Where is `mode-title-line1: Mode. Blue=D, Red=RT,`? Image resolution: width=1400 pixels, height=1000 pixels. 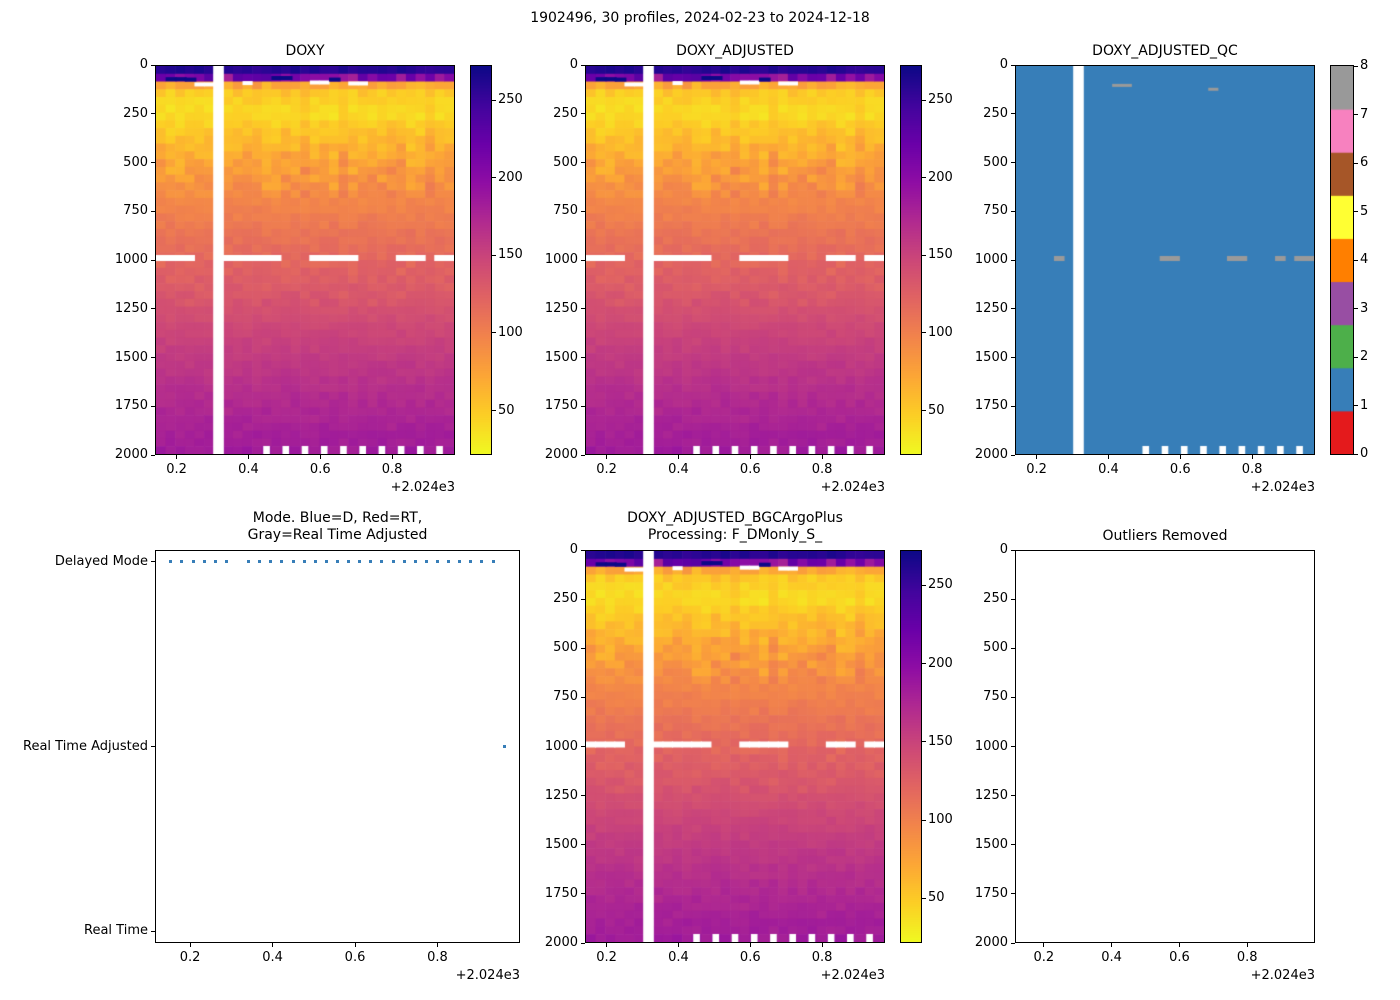 mode-title-line1: Mode. Blue=D, Red=RT, is located at coordinates (337, 518).